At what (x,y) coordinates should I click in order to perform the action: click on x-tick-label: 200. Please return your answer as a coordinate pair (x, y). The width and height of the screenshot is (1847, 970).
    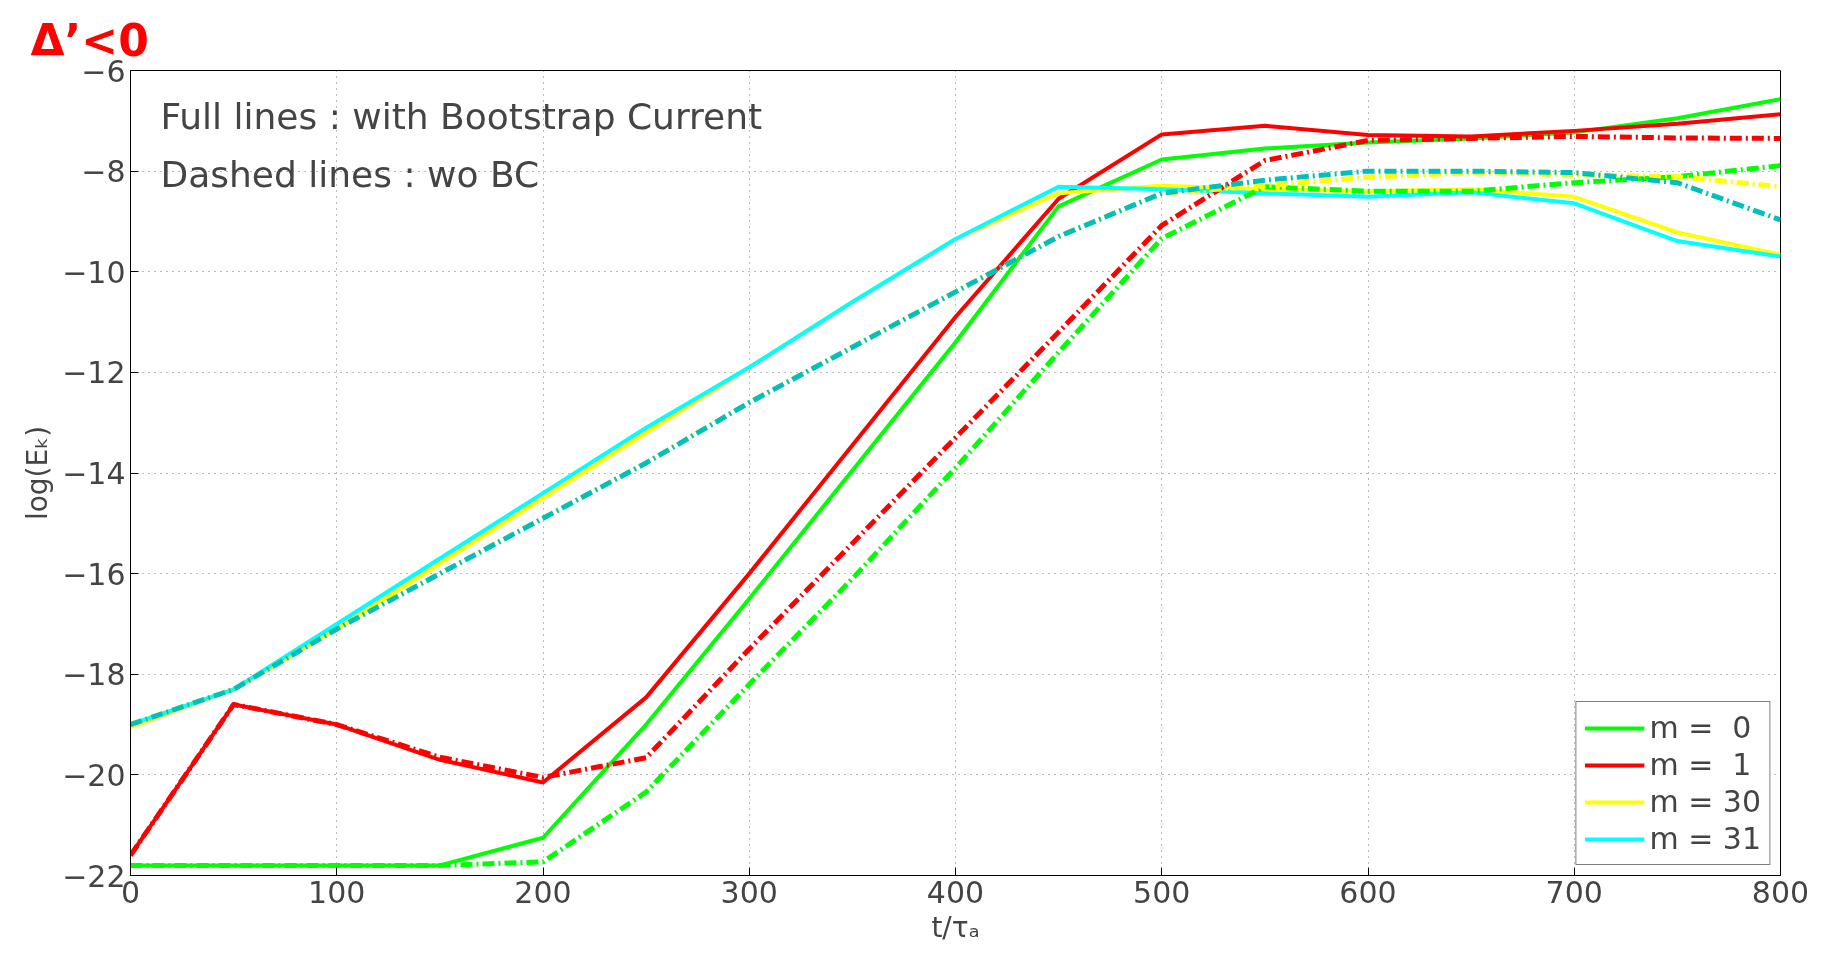
    Looking at the image, I should click on (543, 892).